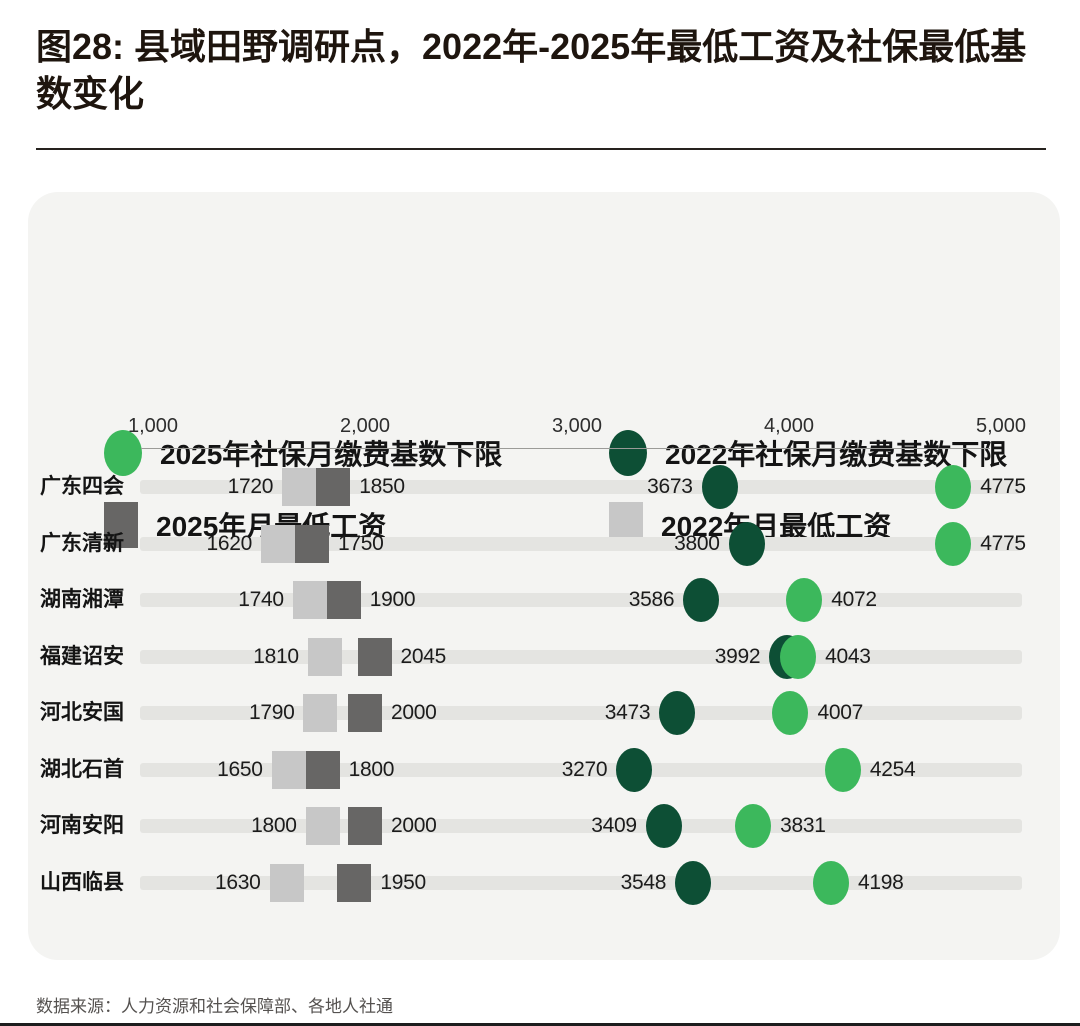  What do you see at coordinates (540, 1024) in the screenshot?
I see `bottom-divider` at bounding box center [540, 1024].